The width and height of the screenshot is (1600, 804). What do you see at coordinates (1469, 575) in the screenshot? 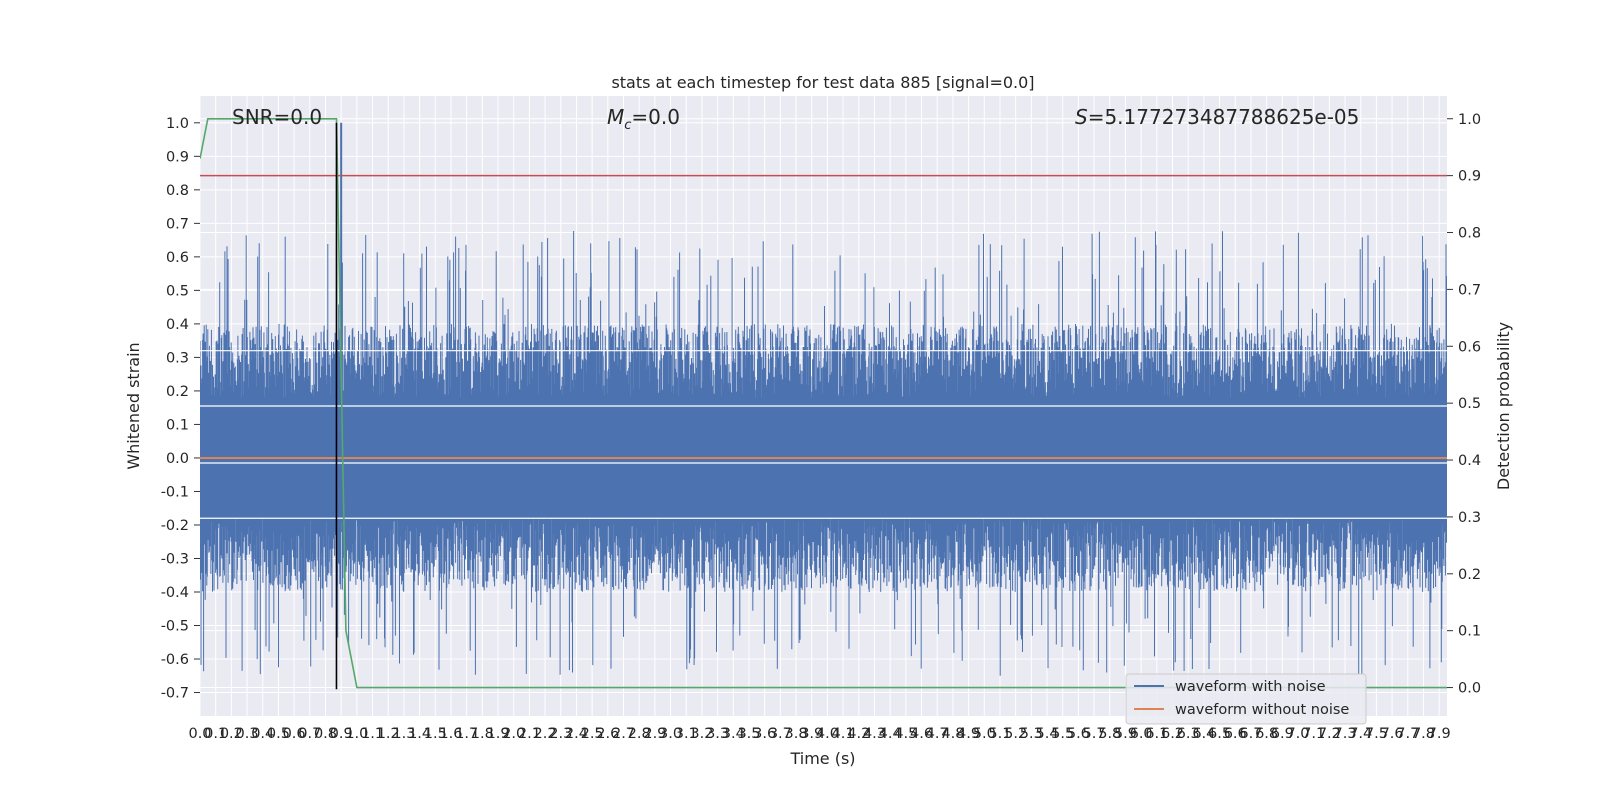
I see `right-tick-label: 0.2` at bounding box center [1469, 575].